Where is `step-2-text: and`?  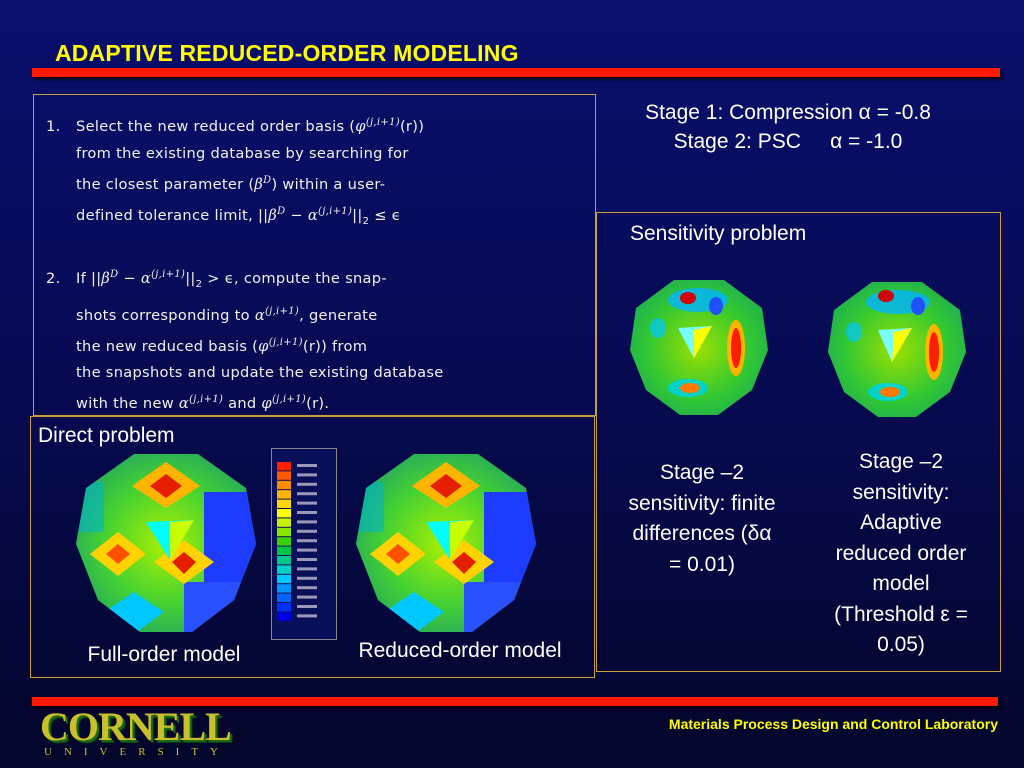 step-2-text: and is located at coordinates (242, 404).